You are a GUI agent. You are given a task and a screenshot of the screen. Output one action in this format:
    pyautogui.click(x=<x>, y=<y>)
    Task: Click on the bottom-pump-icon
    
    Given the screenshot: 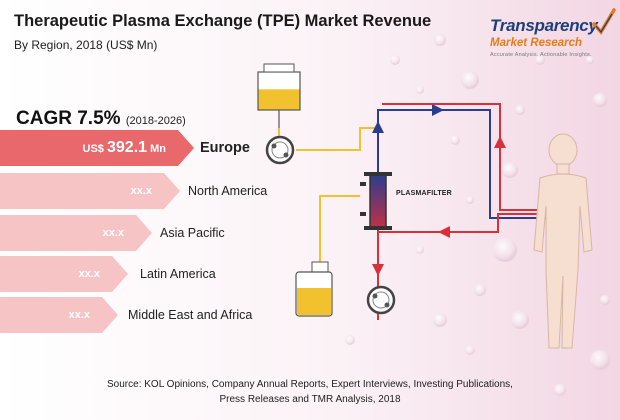 What is the action you would take?
    pyautogui.click(x=381, y=300)
    